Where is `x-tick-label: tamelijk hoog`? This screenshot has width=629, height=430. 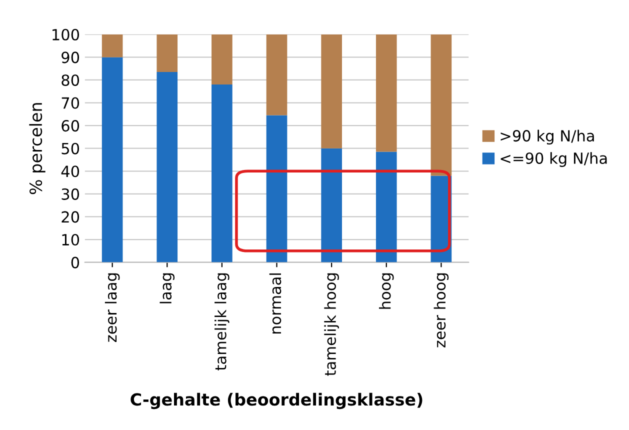
x-tick-label: tamelijk hoog is located at coordinates (331, 324).